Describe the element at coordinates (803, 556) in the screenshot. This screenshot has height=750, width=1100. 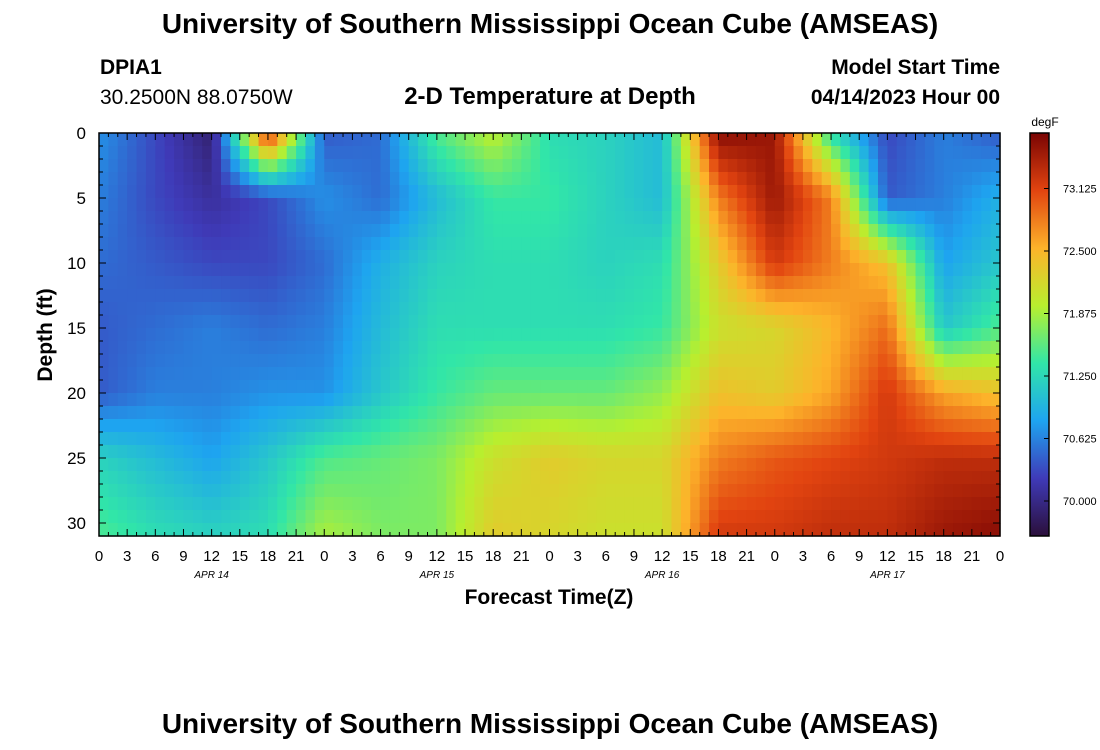
I see `x-tick-label: 3` at that location.